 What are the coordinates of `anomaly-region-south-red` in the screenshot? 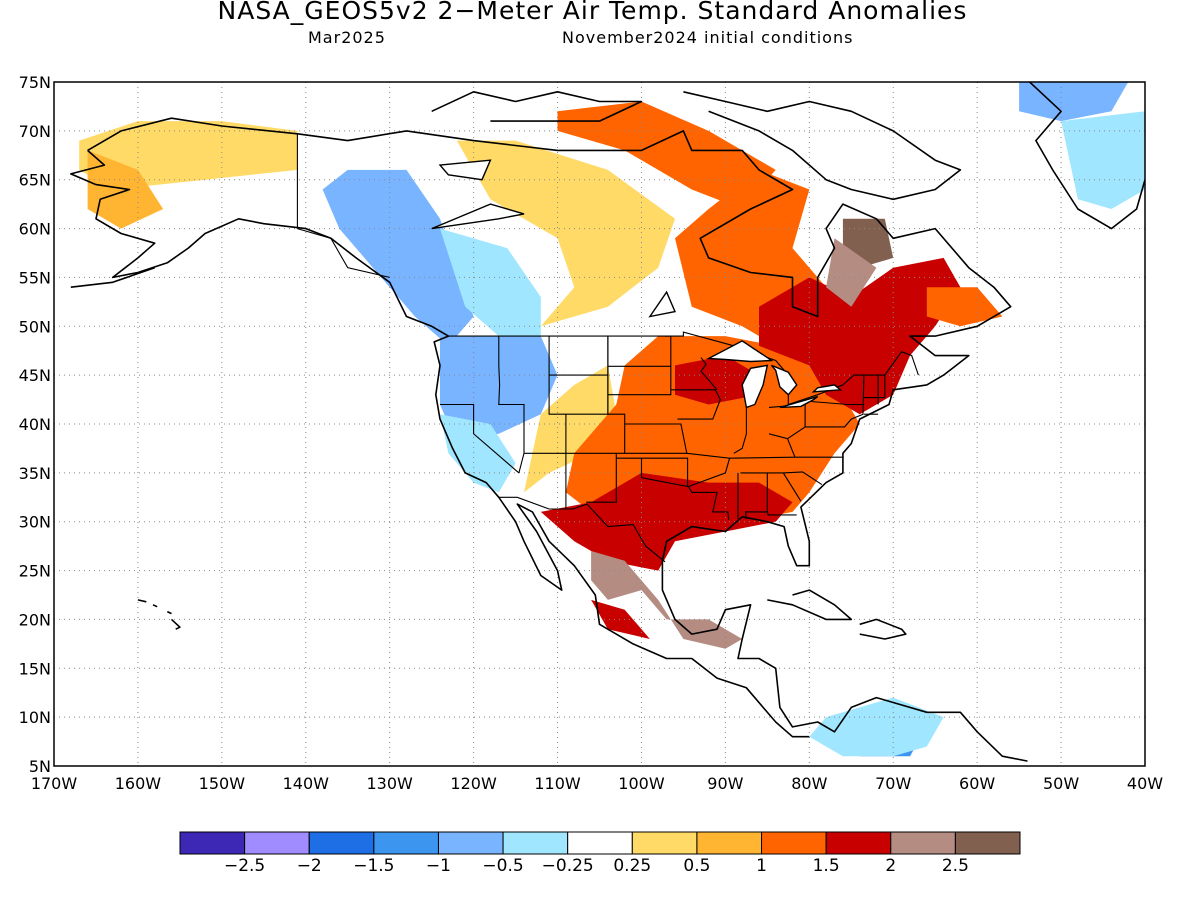 It's located at (666, 521).